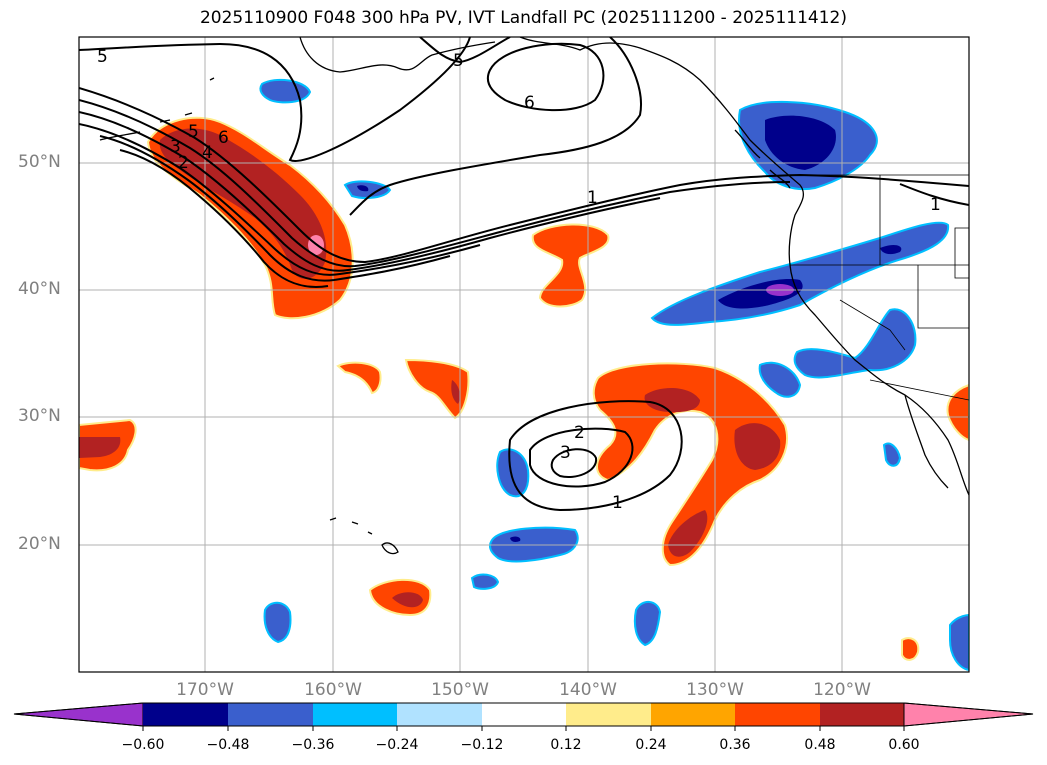 The width and height of the screenshot is (1047, 765). Describe the element at coordinates (78, 714) in the screenshot. I see `colorbar-under-arrow` at that location.